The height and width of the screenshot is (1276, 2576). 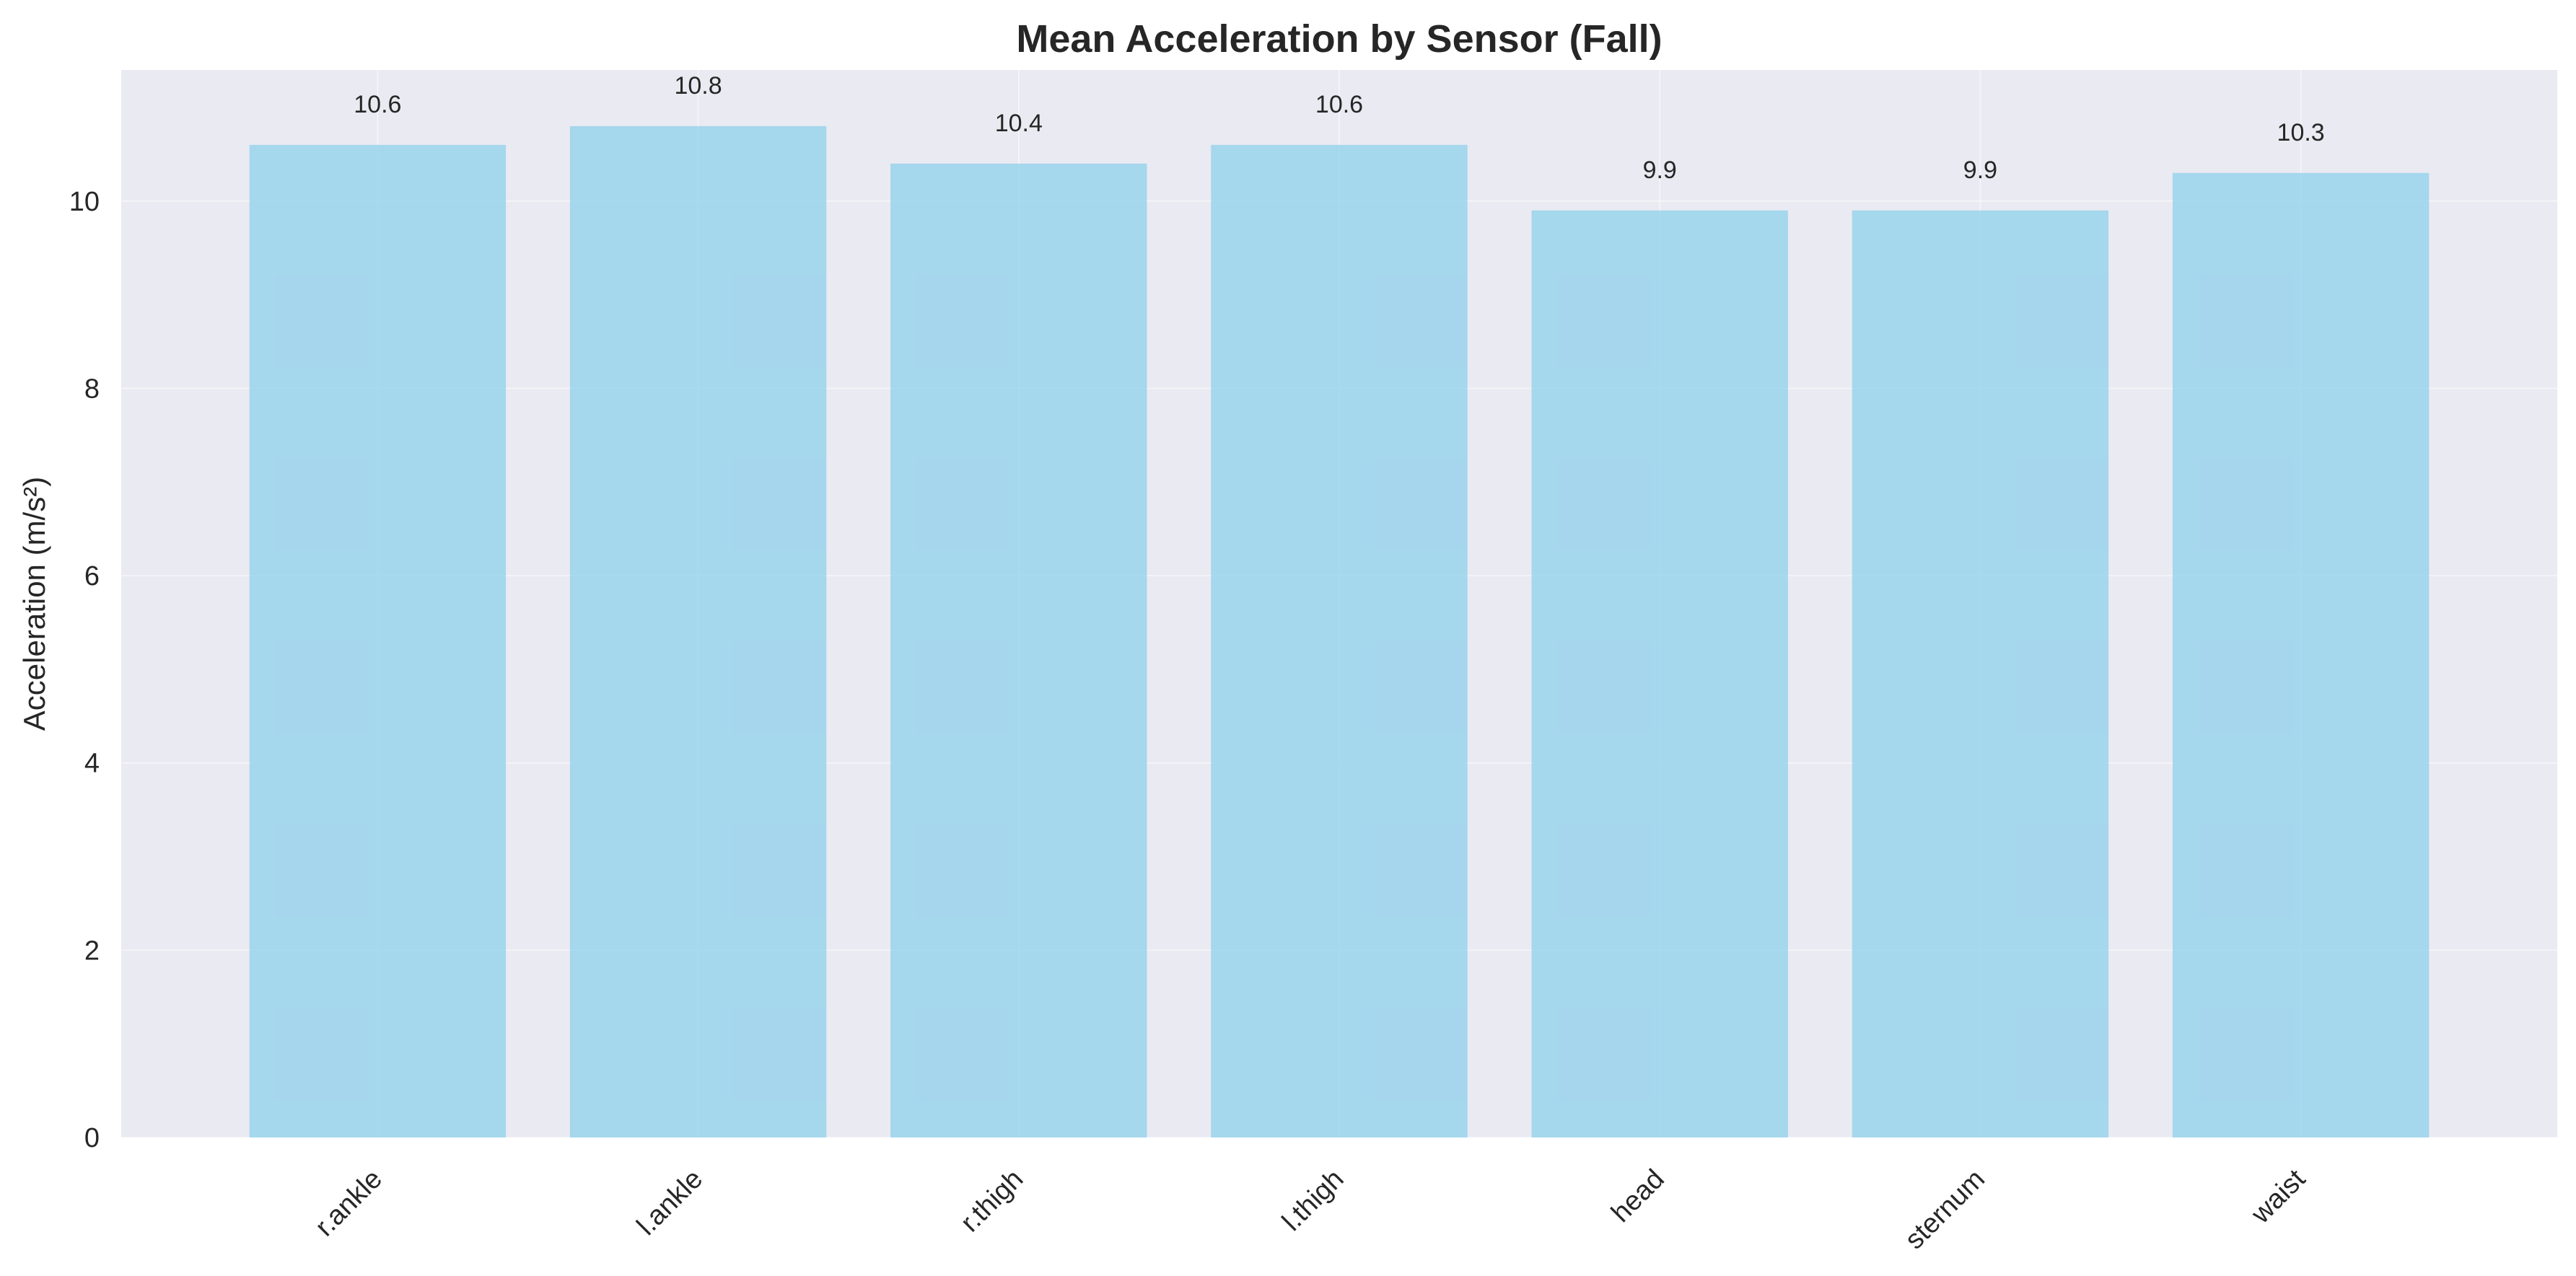 I want to click on bar-head, so click(x=1659, y=674).